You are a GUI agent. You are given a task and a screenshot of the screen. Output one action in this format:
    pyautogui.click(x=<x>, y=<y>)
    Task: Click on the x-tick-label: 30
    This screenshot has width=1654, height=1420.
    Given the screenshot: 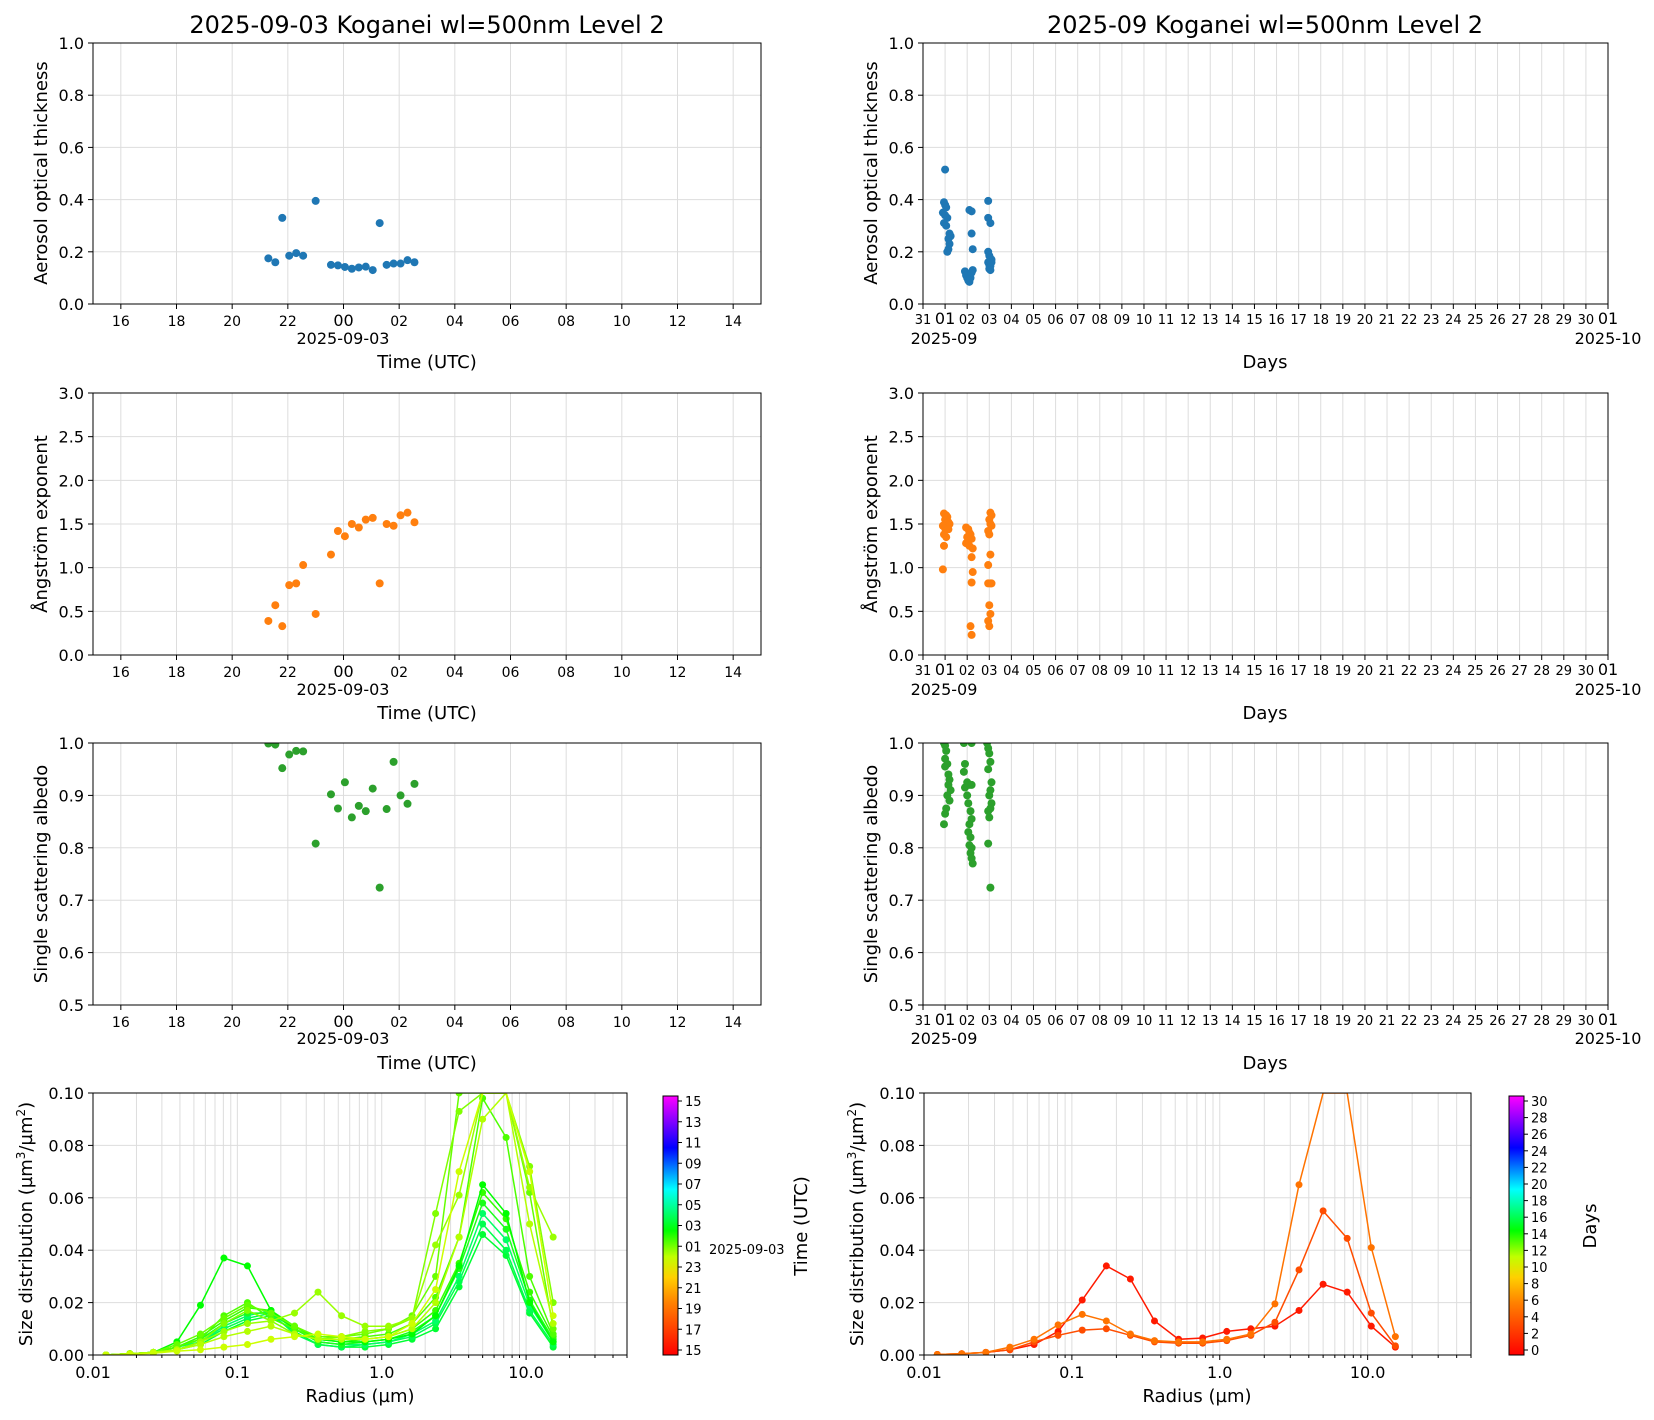 What is the action you would take?
    pyautogui.click(x=1586, y=671)
    